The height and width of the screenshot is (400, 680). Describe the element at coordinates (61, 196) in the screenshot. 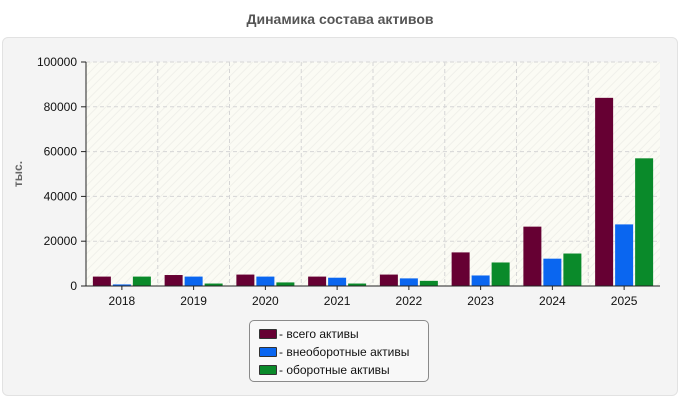

I see `y-tick-label: 40000` at that location.